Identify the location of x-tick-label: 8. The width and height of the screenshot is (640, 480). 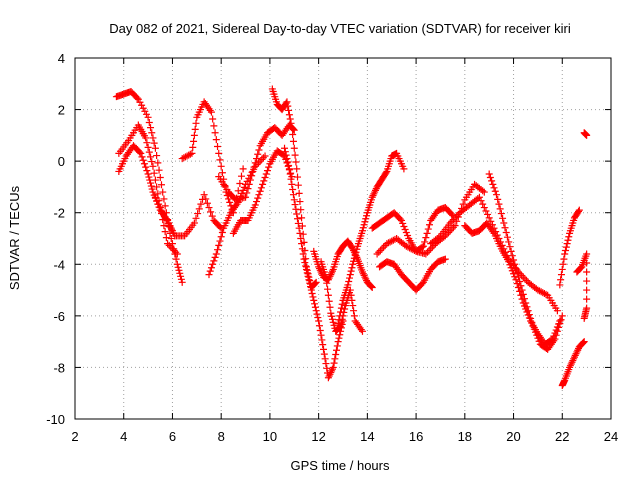
(221, 436).